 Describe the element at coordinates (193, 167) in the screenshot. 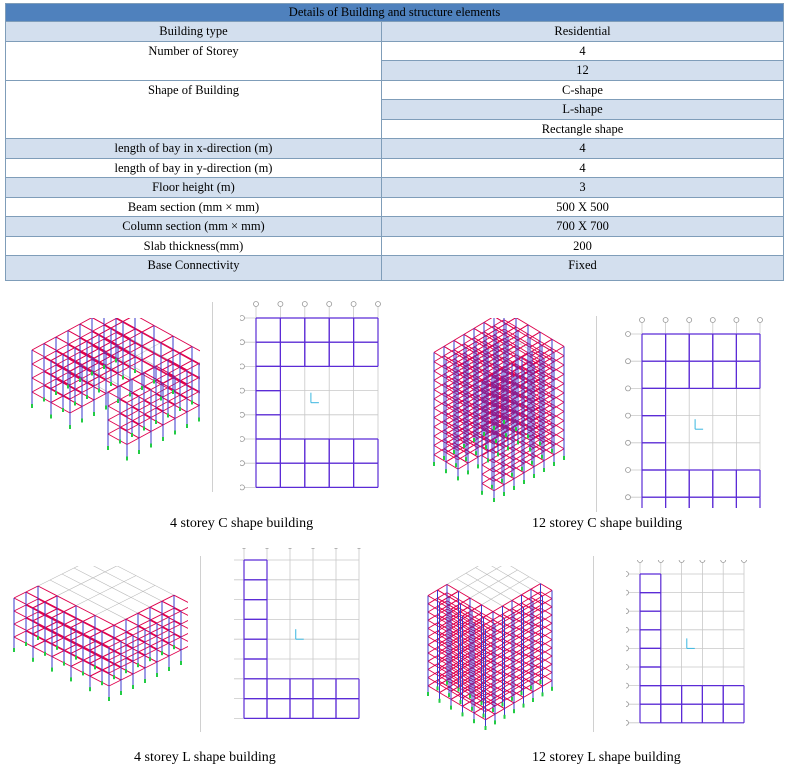

I see `row-label: length of bay in y-direction (m)` at that location.